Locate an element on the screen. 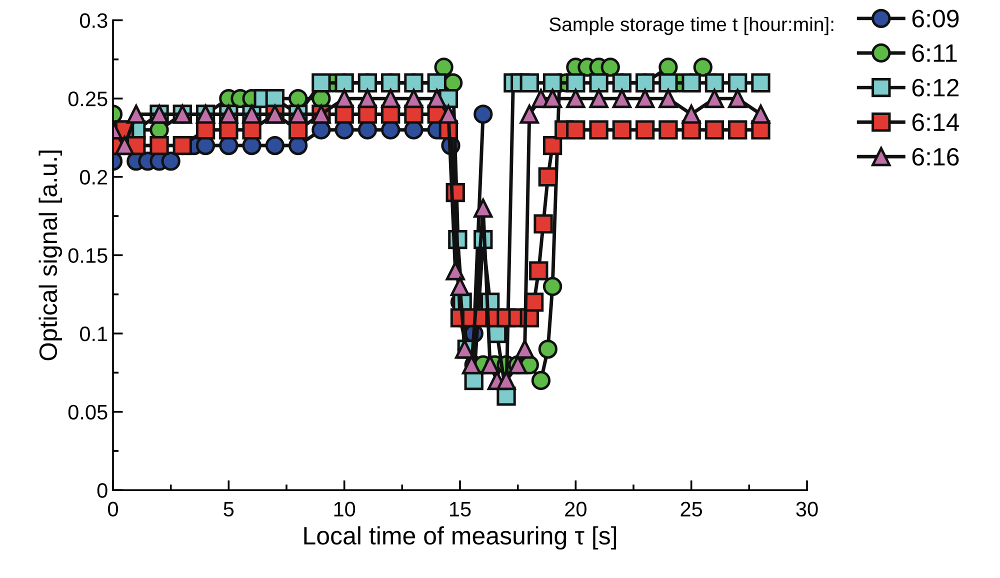  x-tick-label: 15 is located at coordinates (460, 509).